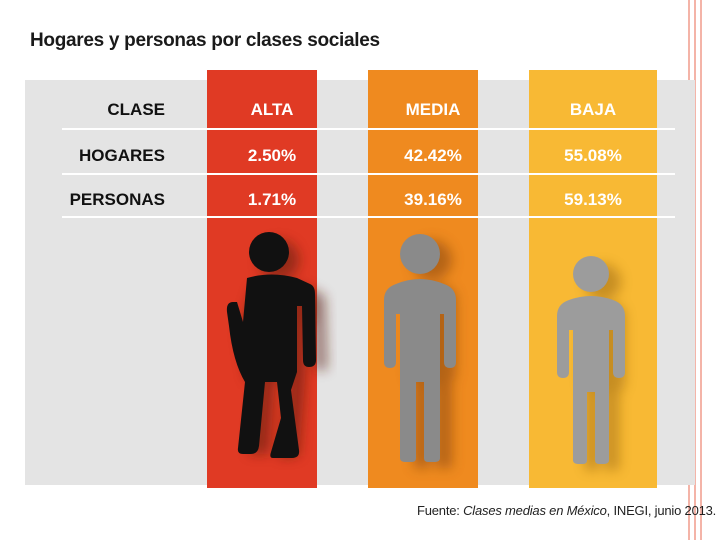 The image size is (720, 540). Describe the element at coordinates (661, 510) in the screenshot. I see `source-suffix: , INEGI, junio 2013.` at that location.